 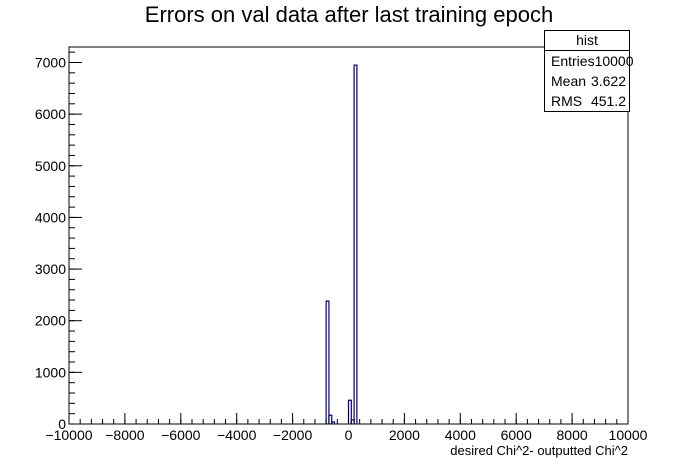 What do you see at coordinates (68, 435) in the screenshot?
I see `x-tick-label: −10000` at bounding box center [68, 435].